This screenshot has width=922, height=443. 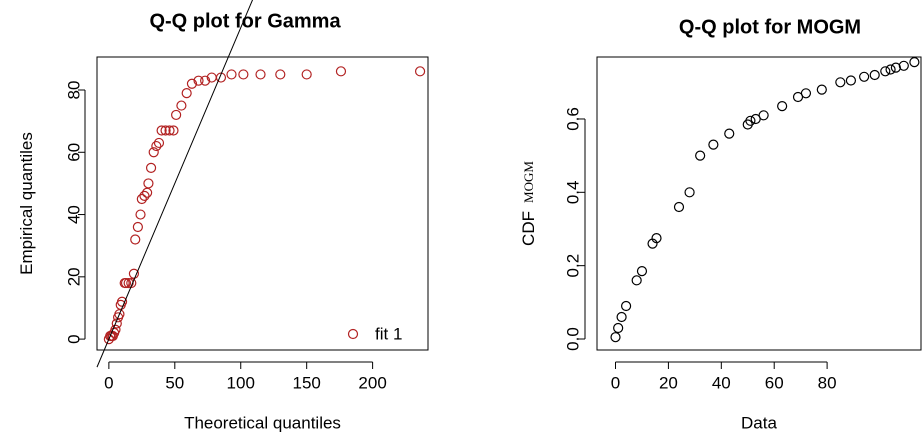 I want to click on reference-line, so click(x=175, y=184).